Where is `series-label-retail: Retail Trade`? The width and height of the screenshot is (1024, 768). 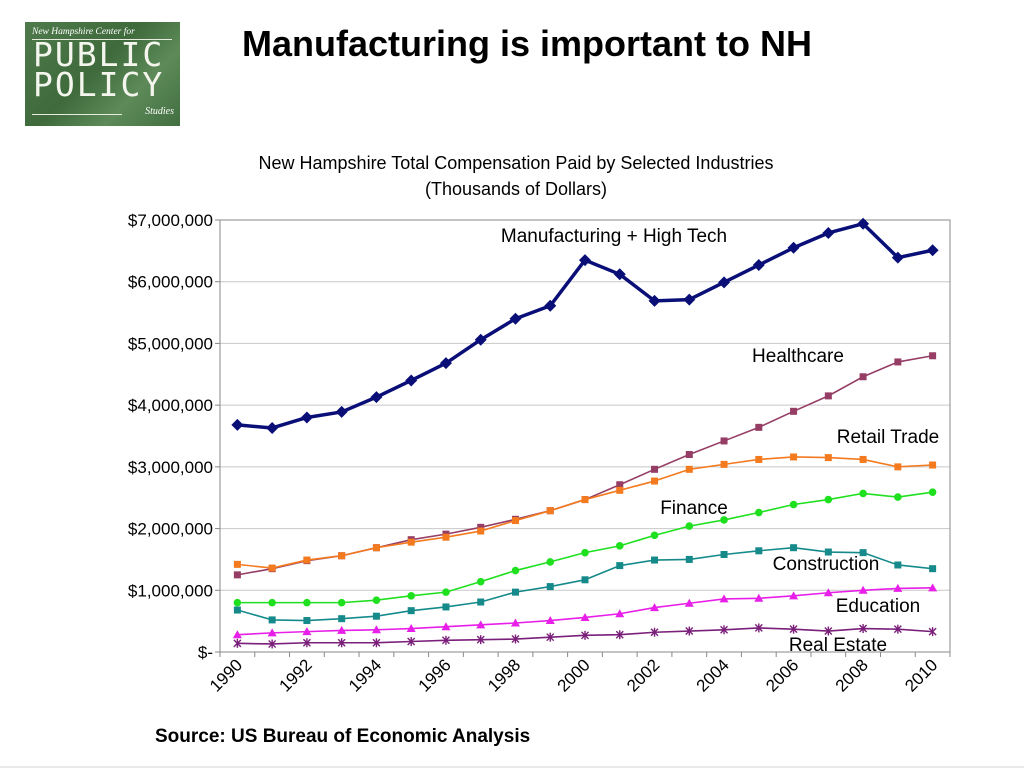
series-label-retail: Retail Trade is located at coordinates (888, 437).